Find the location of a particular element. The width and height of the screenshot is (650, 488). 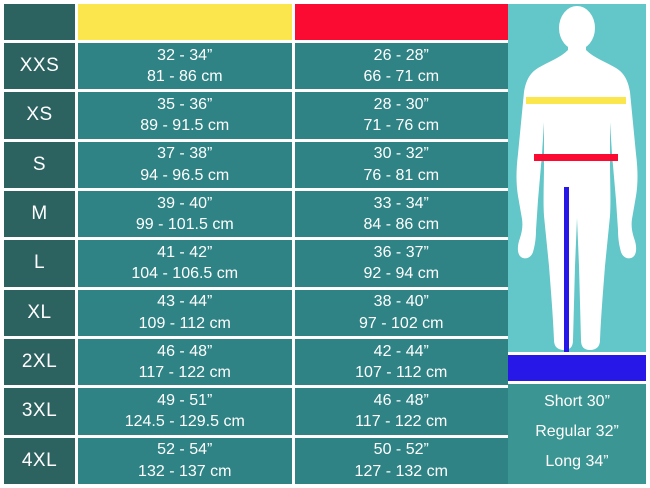

waist-cm: 66 - 71 cm is located at coordinates (401, 77).